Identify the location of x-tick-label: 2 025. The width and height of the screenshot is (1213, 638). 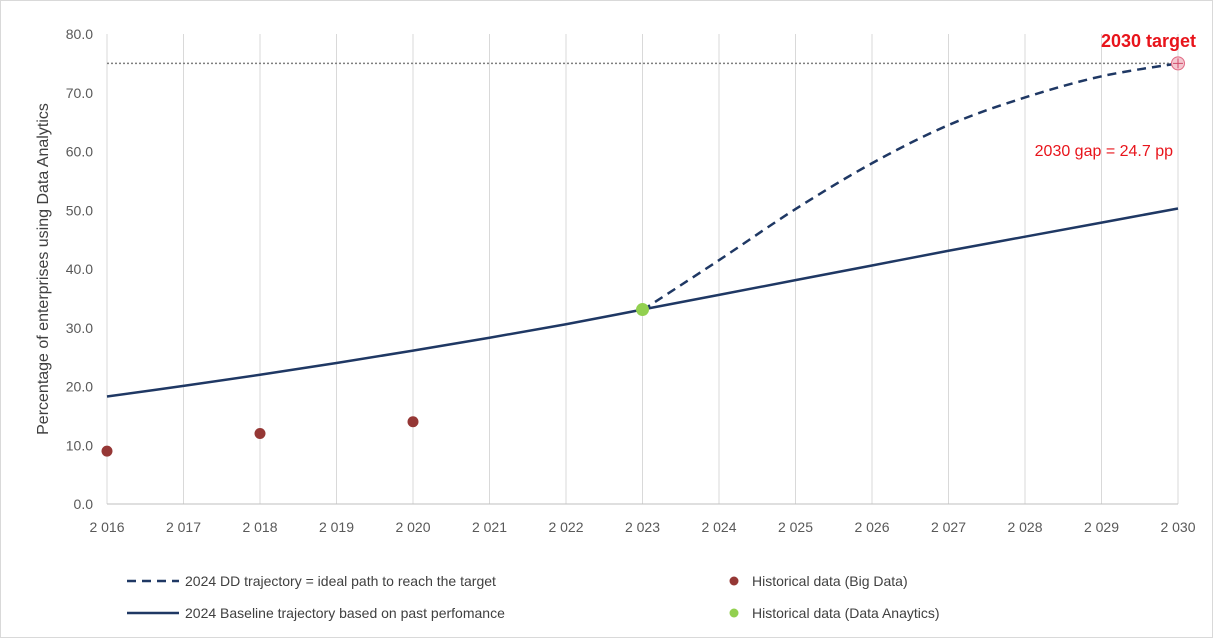
(795, 527).